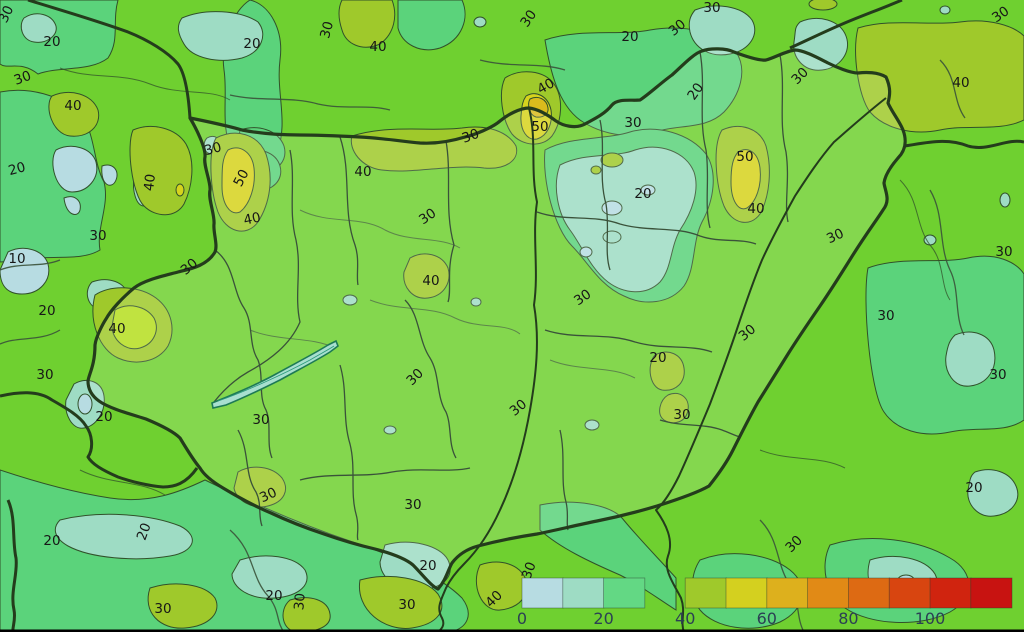 The height and width of the screenshot is (632, 1024). Describe the element at coordinates (109, 59) in the screenshot. I see `border-cz-at` at that location.